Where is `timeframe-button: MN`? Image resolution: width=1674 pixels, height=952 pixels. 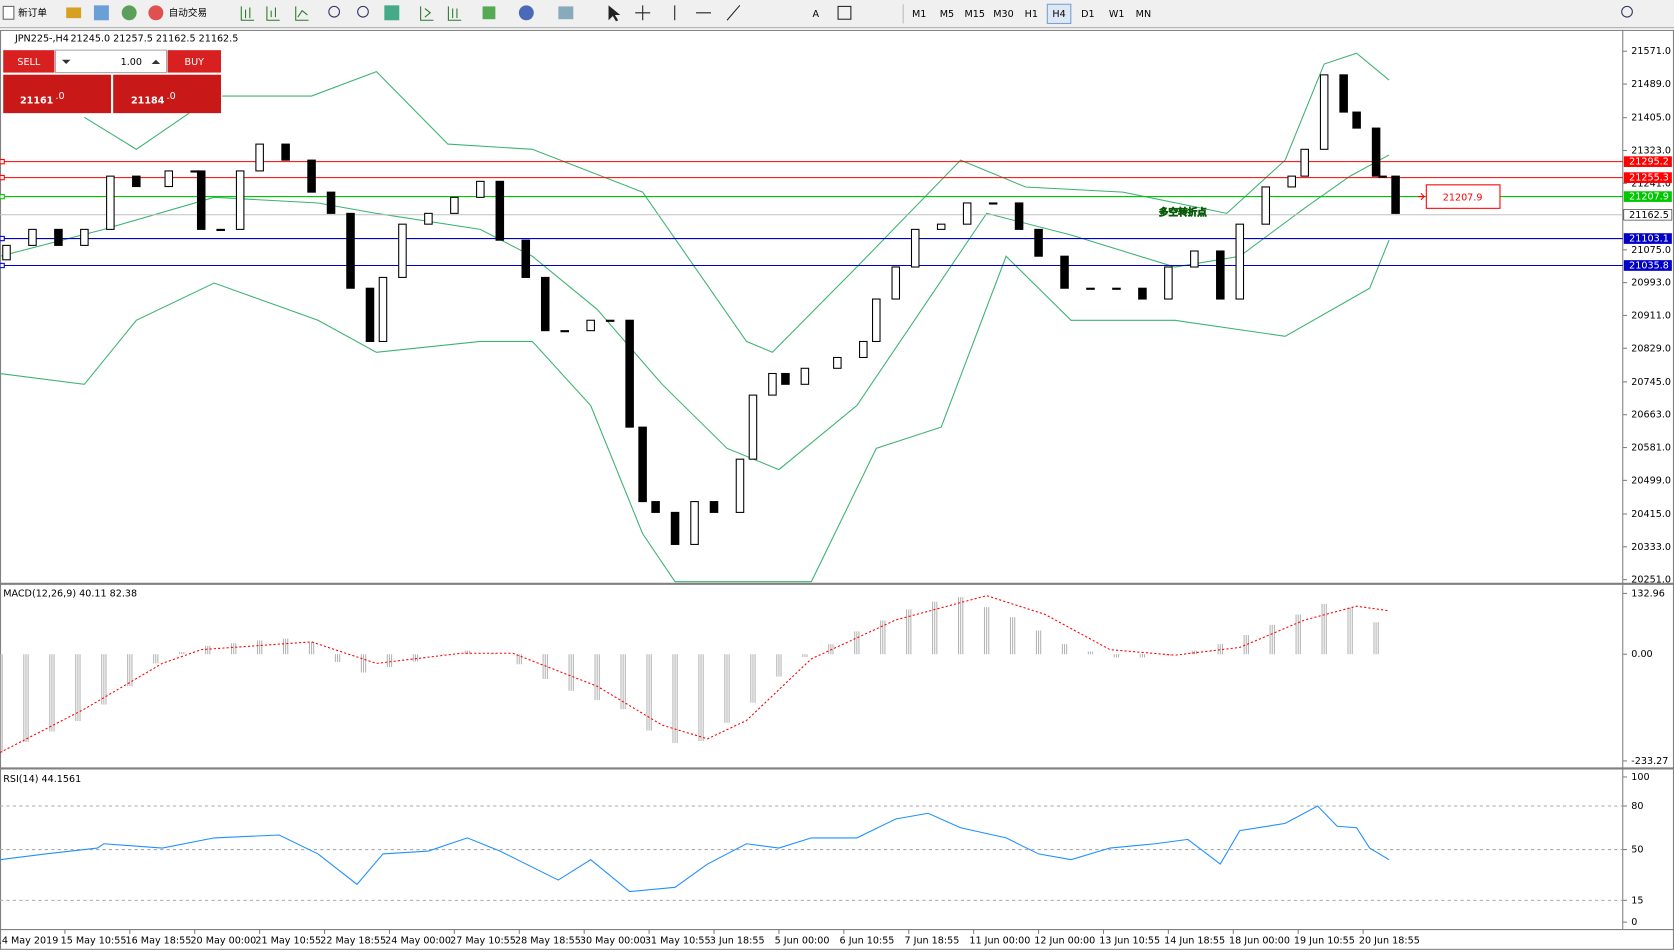 timeframe-button: MN is located at coordinates (1143, 14).